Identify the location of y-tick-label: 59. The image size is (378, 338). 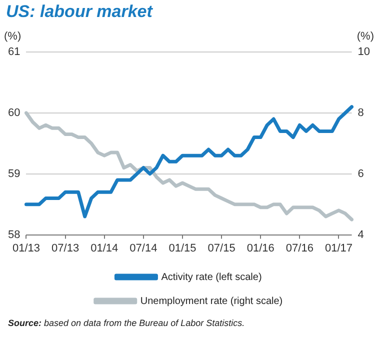
(14, 174).